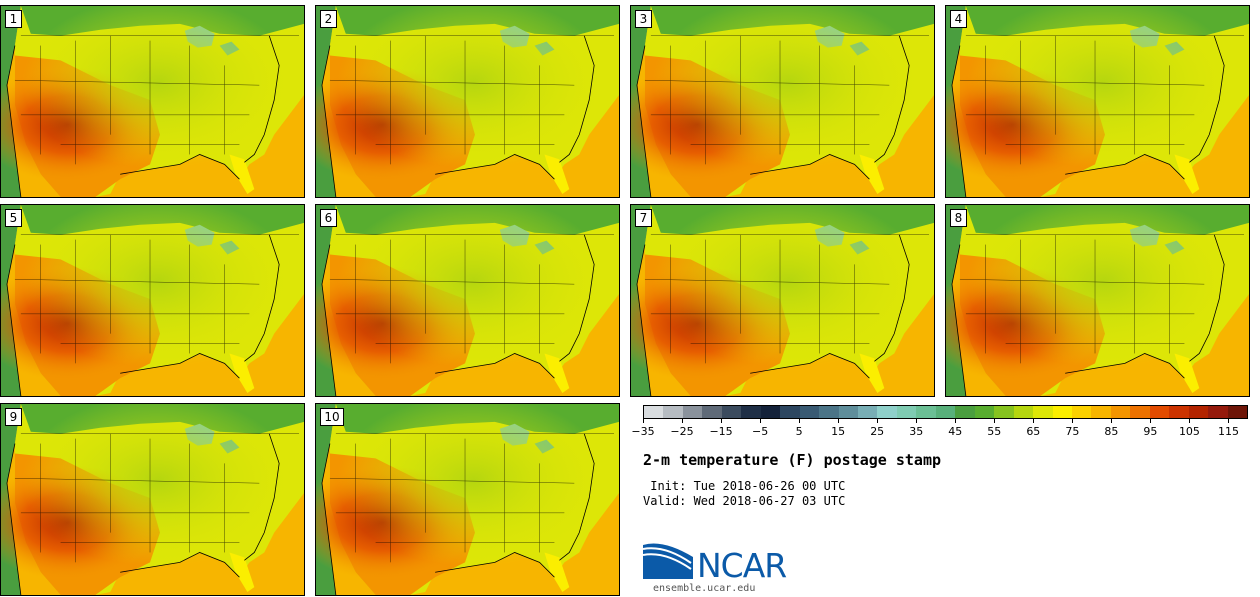 The image size is (1260, 597). Describe the element at coordinates (742, 565) in the screenshot. I see `ncar-logo-text: NCAR` at that location.